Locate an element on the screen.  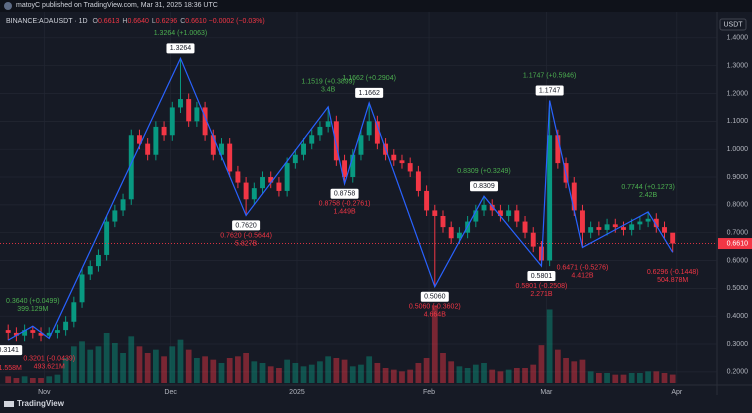
pivot-label: 0.5801 is located at coordinates (542, 276).